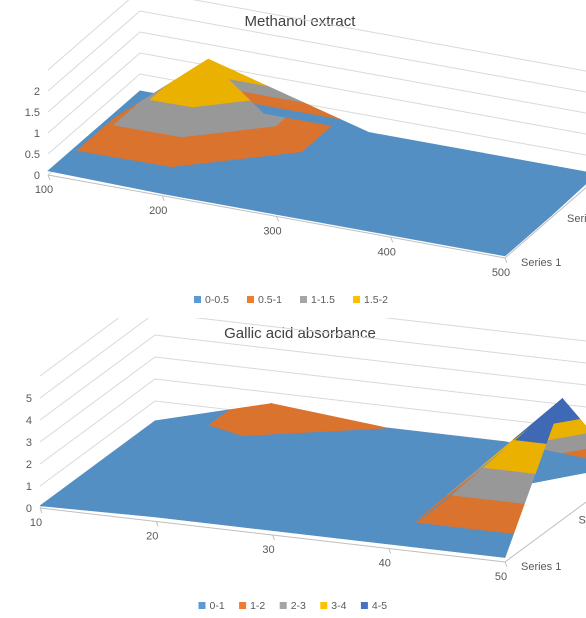  What do you see at coordinates (217, 300) in the screenshot?
I see `legend-entry: 0-0.5` at bounding box center [217, 300].